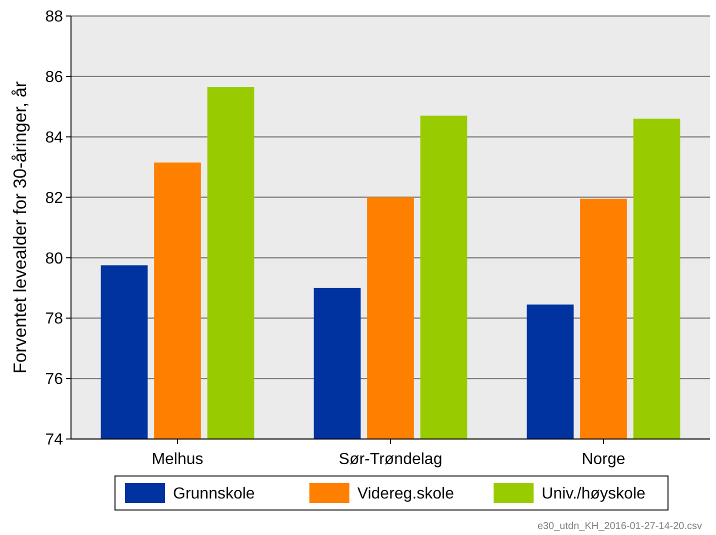 This screenshot has width=716, height=535. Describe the element at coordinates (54, 198) in the screenshot. I see `y-tick-label: 82` at that location.